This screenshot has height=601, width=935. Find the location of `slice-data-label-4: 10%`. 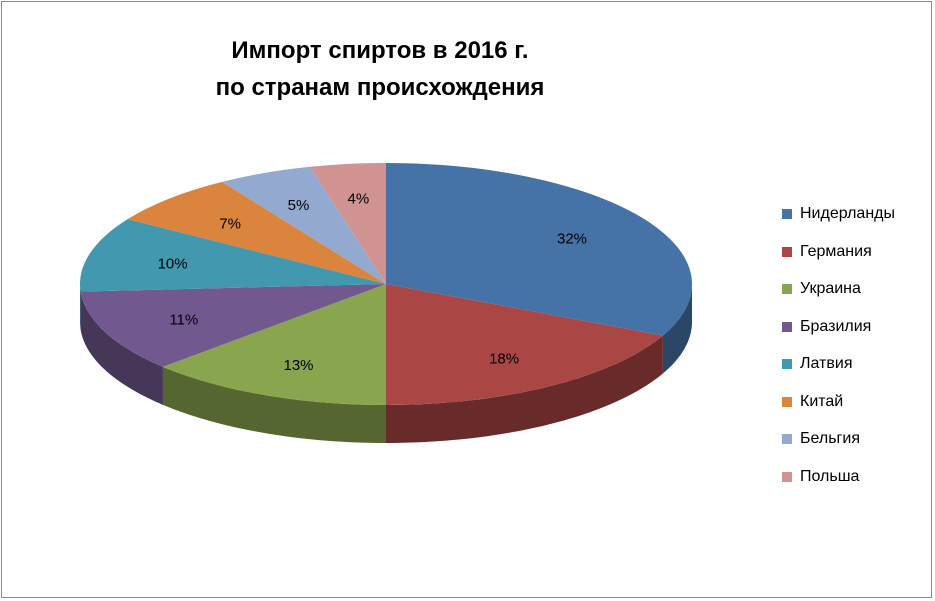

slice-data-label-4: 10% is located at coordinates (173, 263).